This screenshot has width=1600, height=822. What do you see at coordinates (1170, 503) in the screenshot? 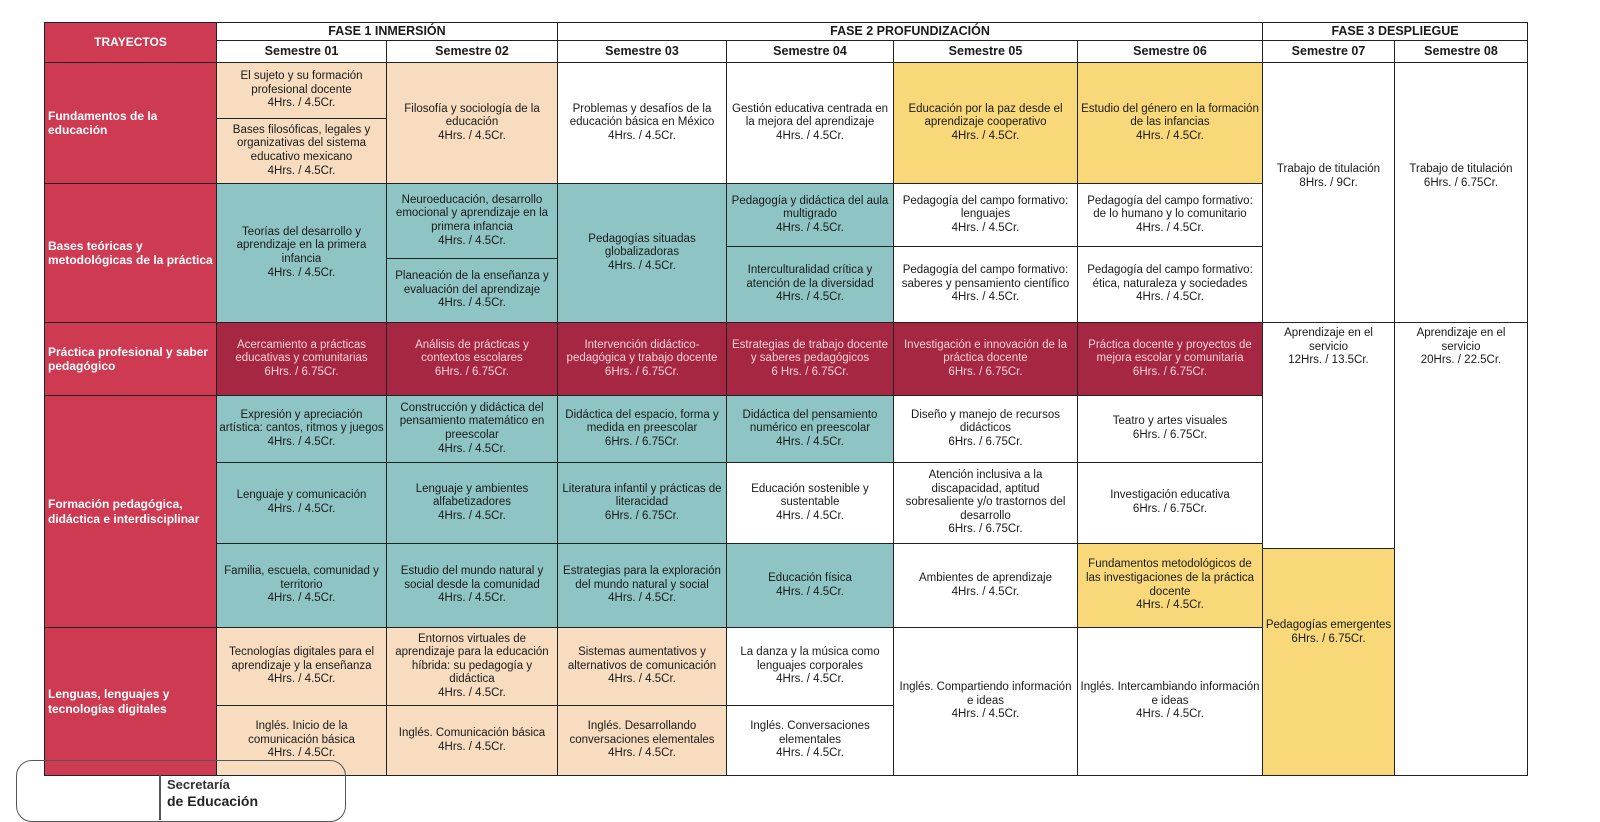
I see `course-cell: Investigación educativa 6Hrs. / 6.75Cr.` at bounding box center [1170, 503].